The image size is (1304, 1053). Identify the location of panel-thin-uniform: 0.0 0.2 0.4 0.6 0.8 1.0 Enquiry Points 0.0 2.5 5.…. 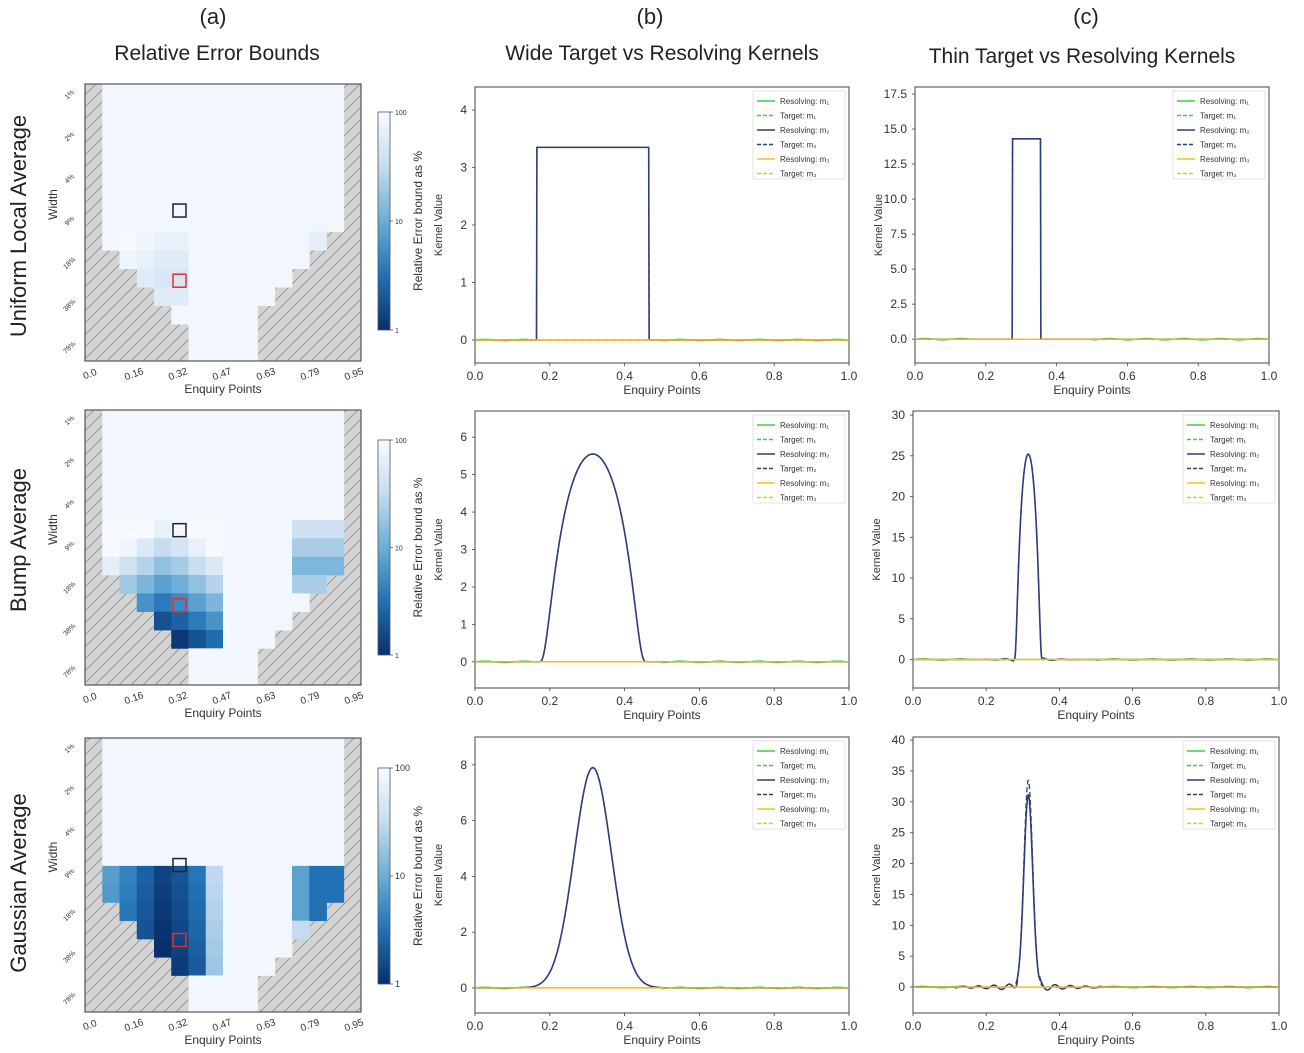
(1075, 241).